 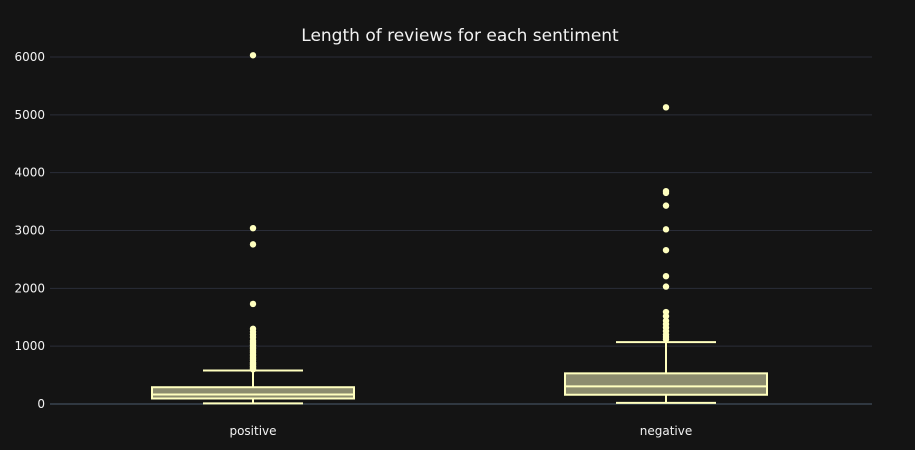 I want to click on y-tick-label: 4000, so click(x=29, y=173).